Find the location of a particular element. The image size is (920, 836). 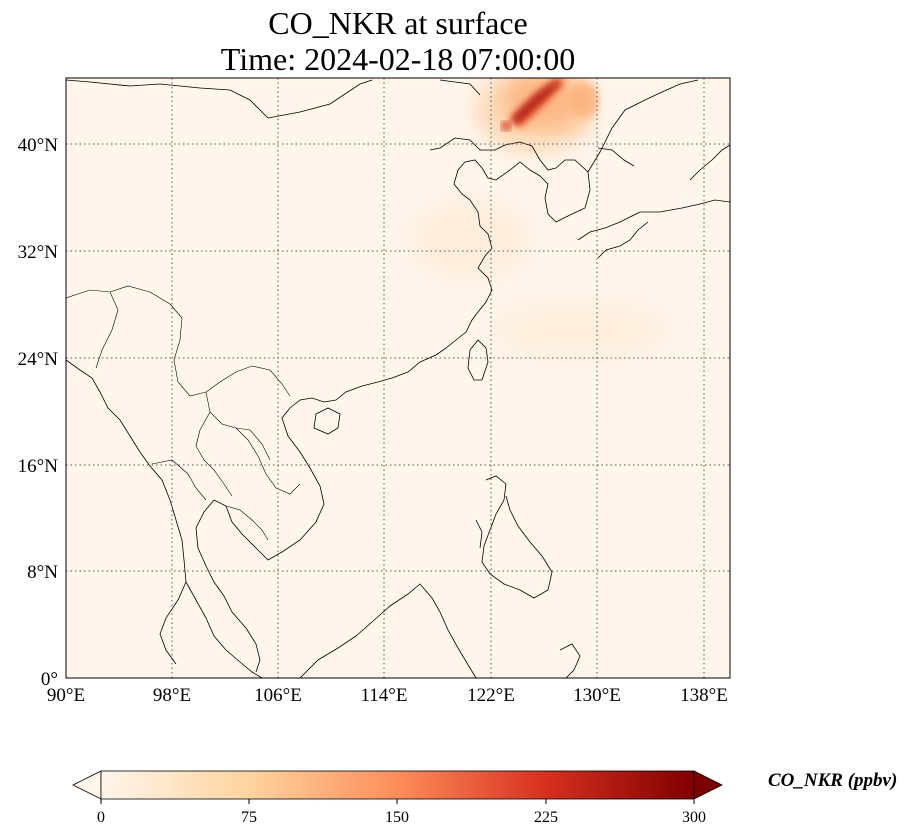

colorbar-tick-label: 300 is located at coordinates (694, 817).